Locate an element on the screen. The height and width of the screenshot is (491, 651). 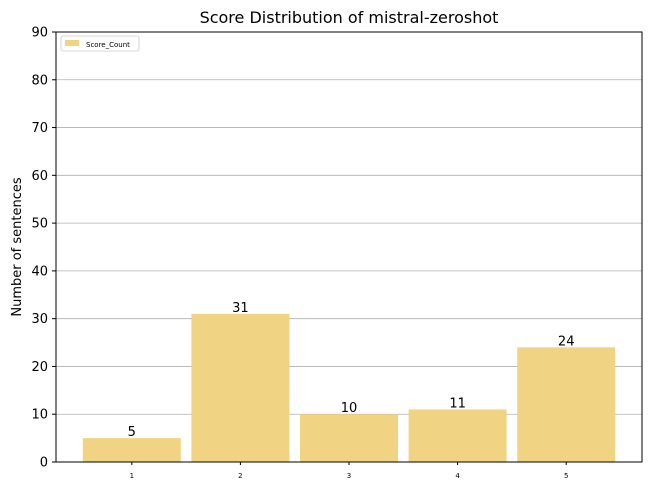
x-tick-label: 1 is located at coordinates (132, 476).